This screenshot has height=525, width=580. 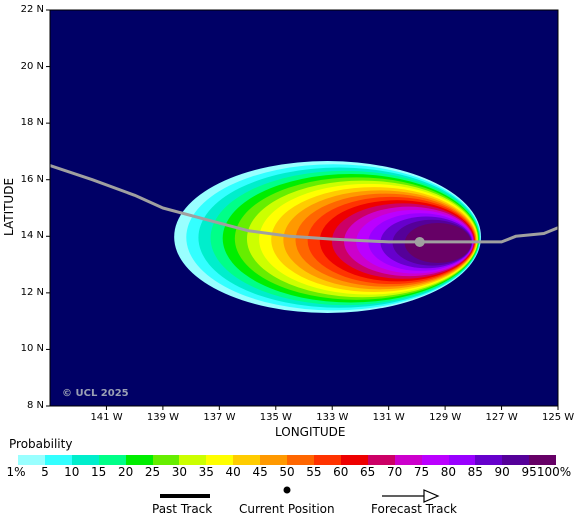 What do you see at coordinates (163, 417) in the screenshot?
I see `lon-tick-label: 139 W` at bounding box center [163, 417].